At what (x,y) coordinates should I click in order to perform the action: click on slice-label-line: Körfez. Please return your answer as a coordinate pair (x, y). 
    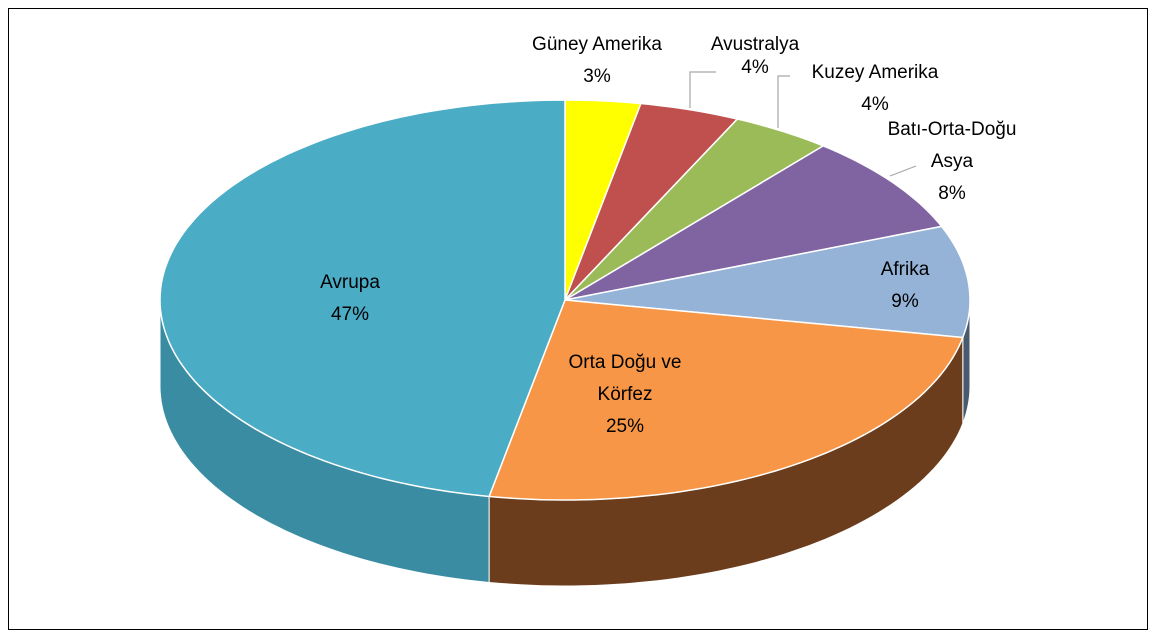
    Looking at the image, I should click on (625, 394).